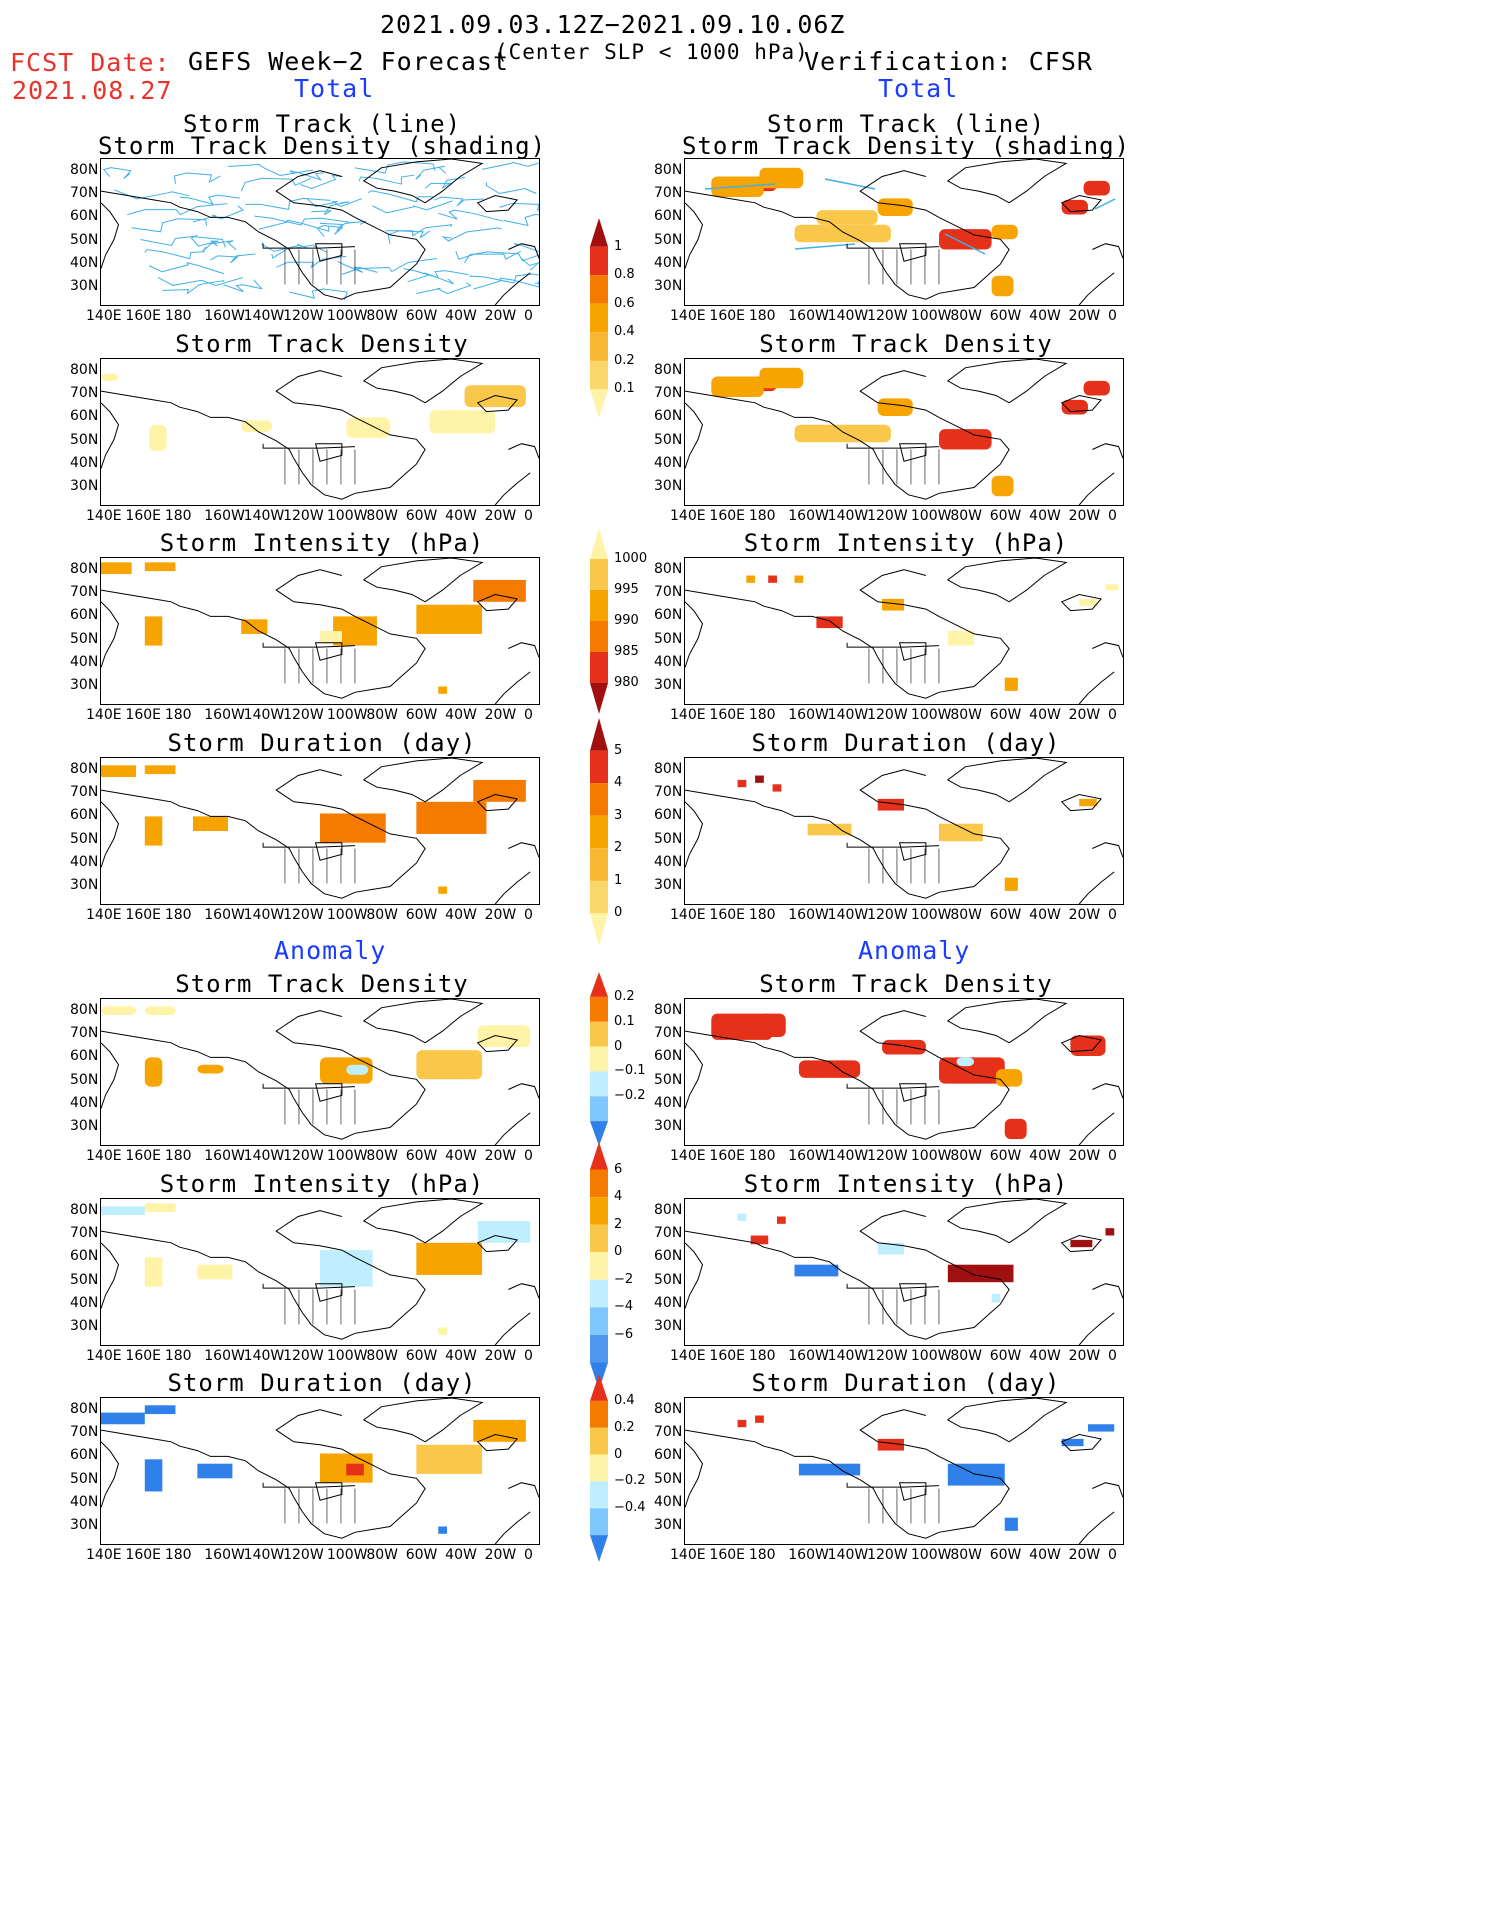  I want to click on lon-tick-label: 160W, so click(224, 1156).